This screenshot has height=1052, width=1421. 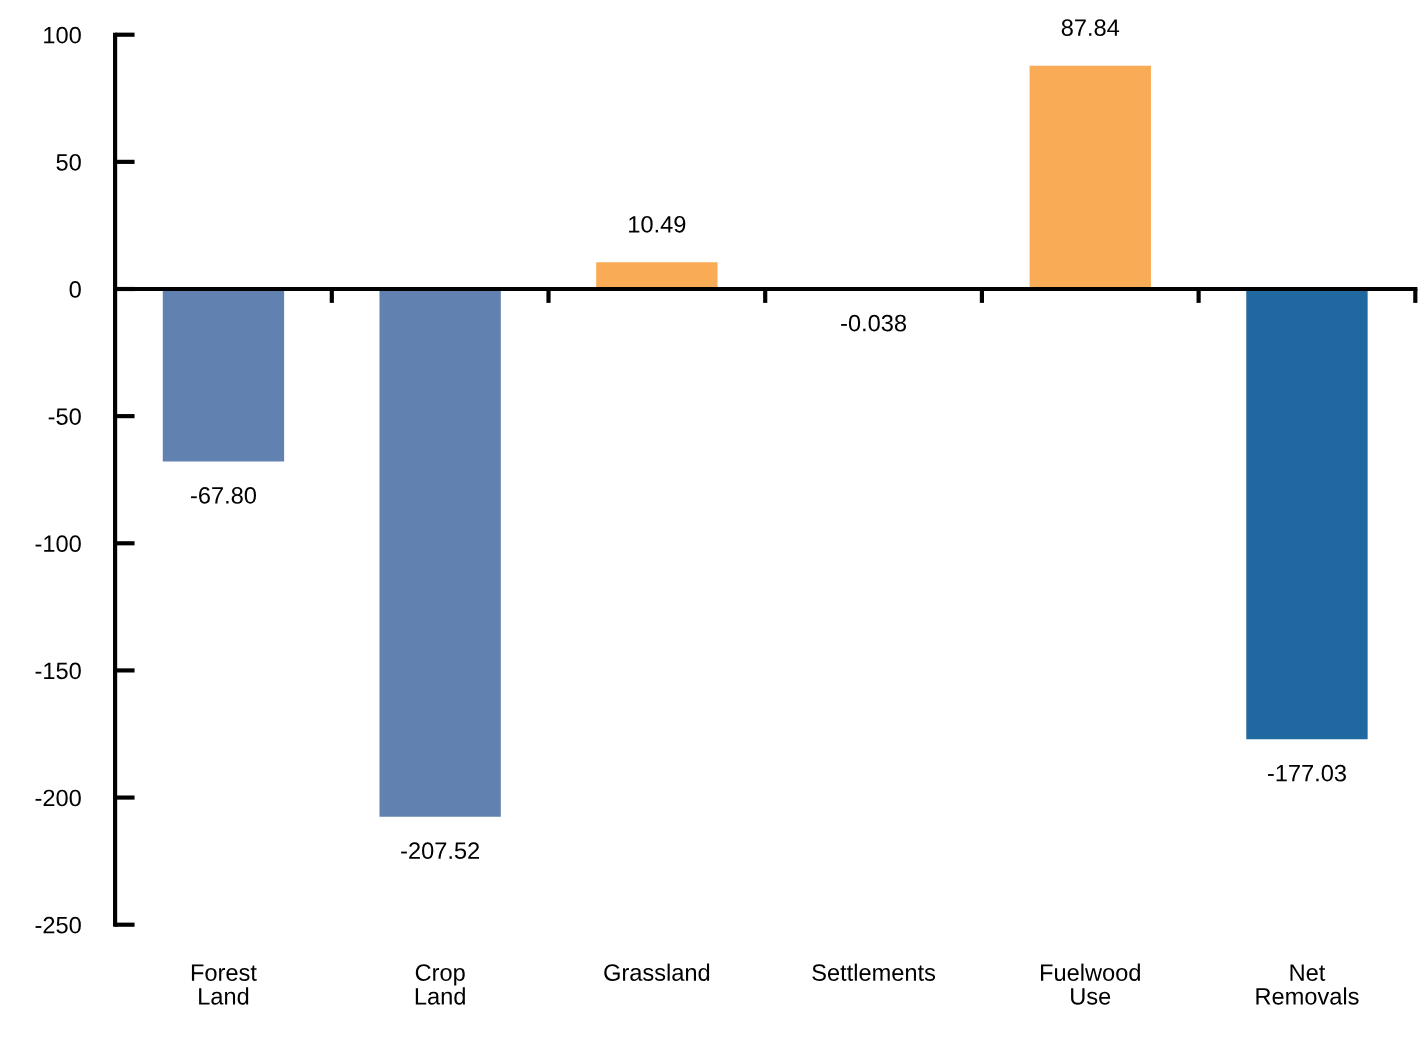 I want to click on data-label: -207.52, so click(x=440, y=851).